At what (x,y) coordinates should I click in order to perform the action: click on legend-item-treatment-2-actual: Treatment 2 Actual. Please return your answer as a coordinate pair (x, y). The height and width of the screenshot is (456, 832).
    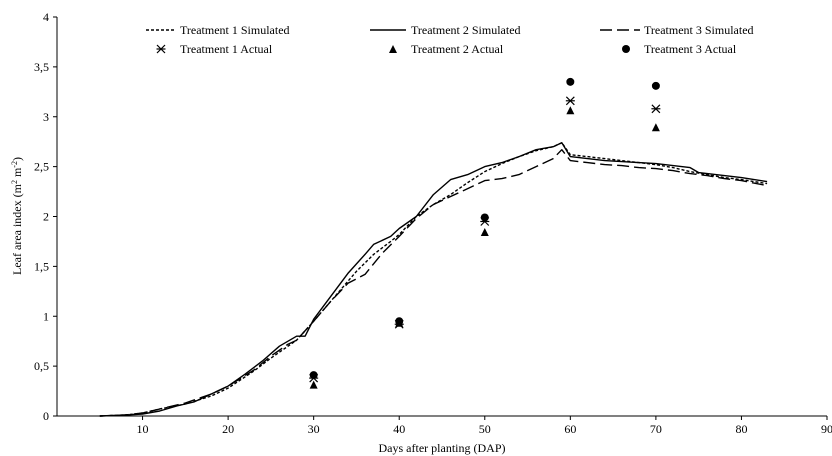
    Looking at the image, I should click on (446, 49).